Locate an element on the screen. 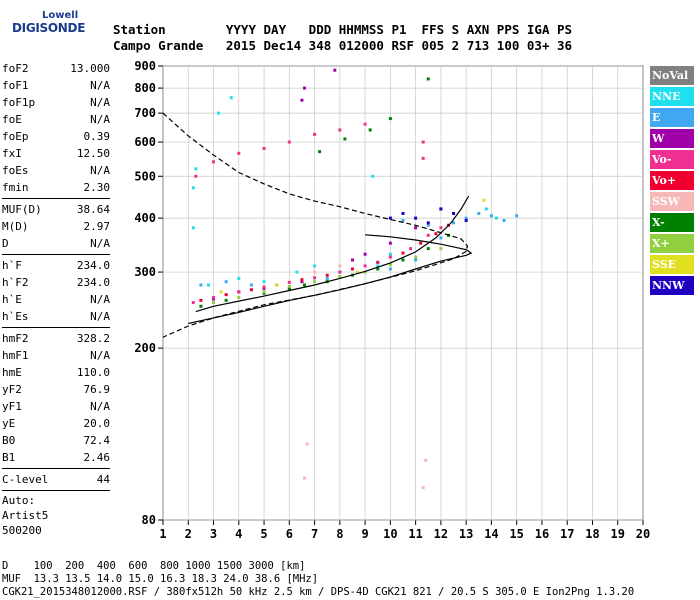 This screenshot has height=600, width=700. param-name: foE is located at coordinates (12, 119).